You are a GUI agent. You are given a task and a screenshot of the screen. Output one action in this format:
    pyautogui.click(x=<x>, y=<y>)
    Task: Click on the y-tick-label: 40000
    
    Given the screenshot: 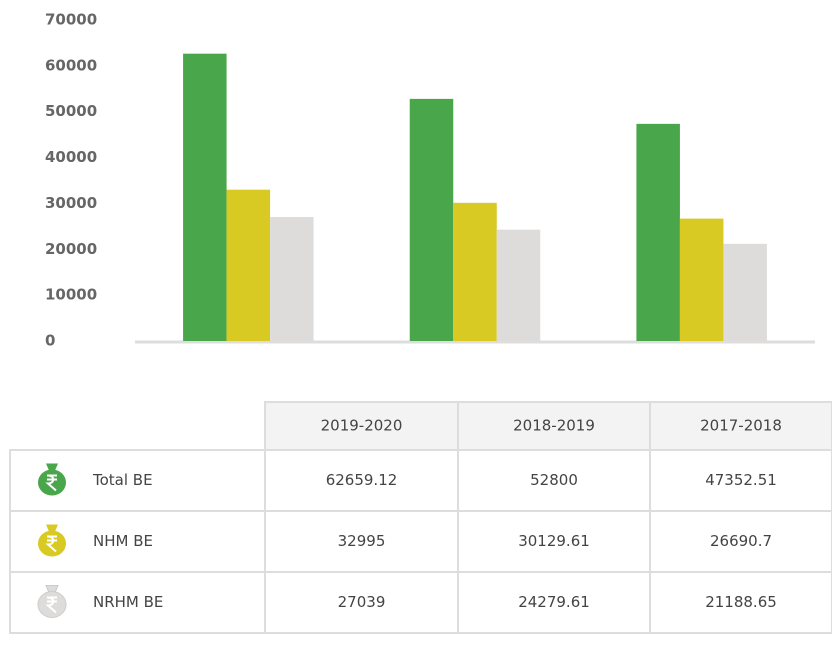 What is the action you would take?
    pyautogui.click(x=71, y=157)
    